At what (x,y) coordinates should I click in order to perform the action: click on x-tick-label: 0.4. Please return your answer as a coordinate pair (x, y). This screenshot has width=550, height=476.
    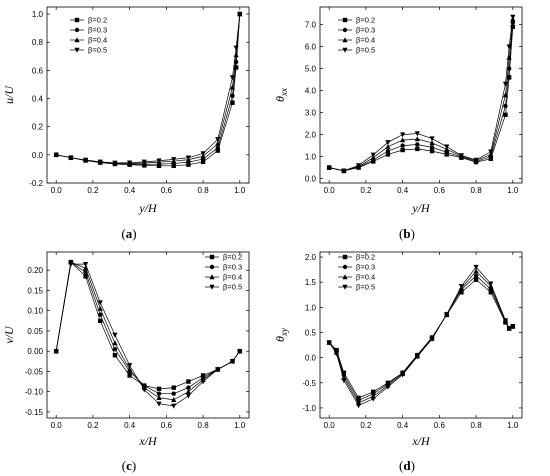
    Looking at the image, I should click on (130, 425).